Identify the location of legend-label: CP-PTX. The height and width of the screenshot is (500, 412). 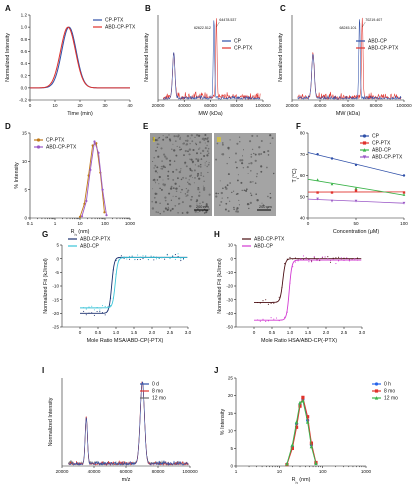
(243, 49).